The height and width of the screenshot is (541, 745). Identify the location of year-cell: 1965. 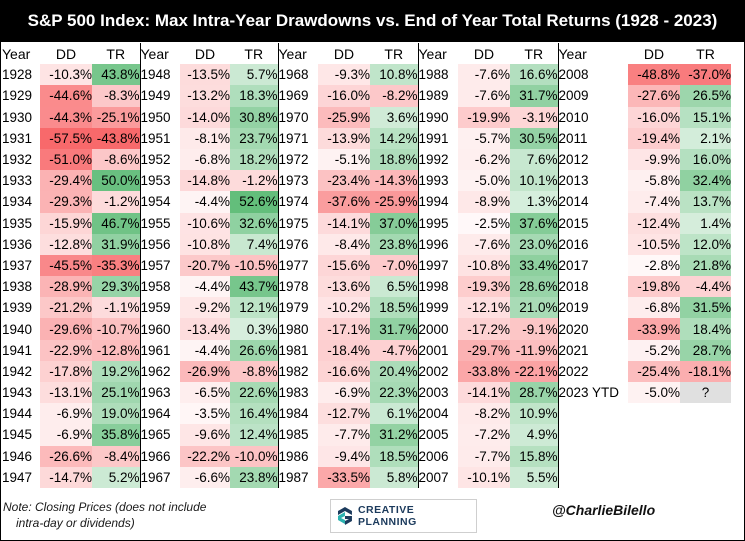
(159, 435).